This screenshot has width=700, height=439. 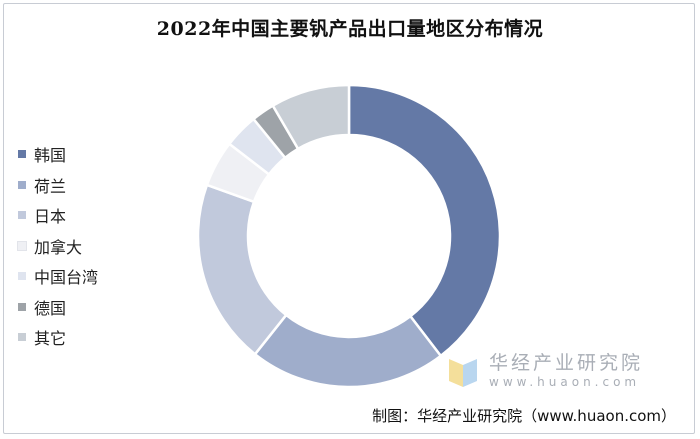 I want to click on legend-item: 加拿大, so click(x=57, y=246).